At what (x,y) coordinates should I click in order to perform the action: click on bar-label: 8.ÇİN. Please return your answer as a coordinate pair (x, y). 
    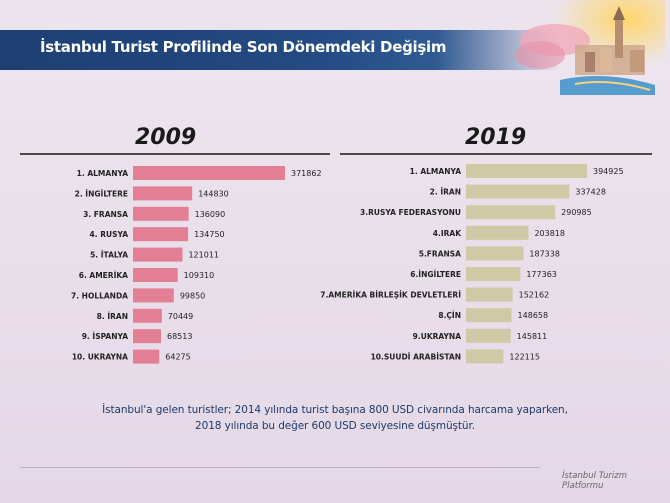
    Looking at the image, I should click on (449, 315).